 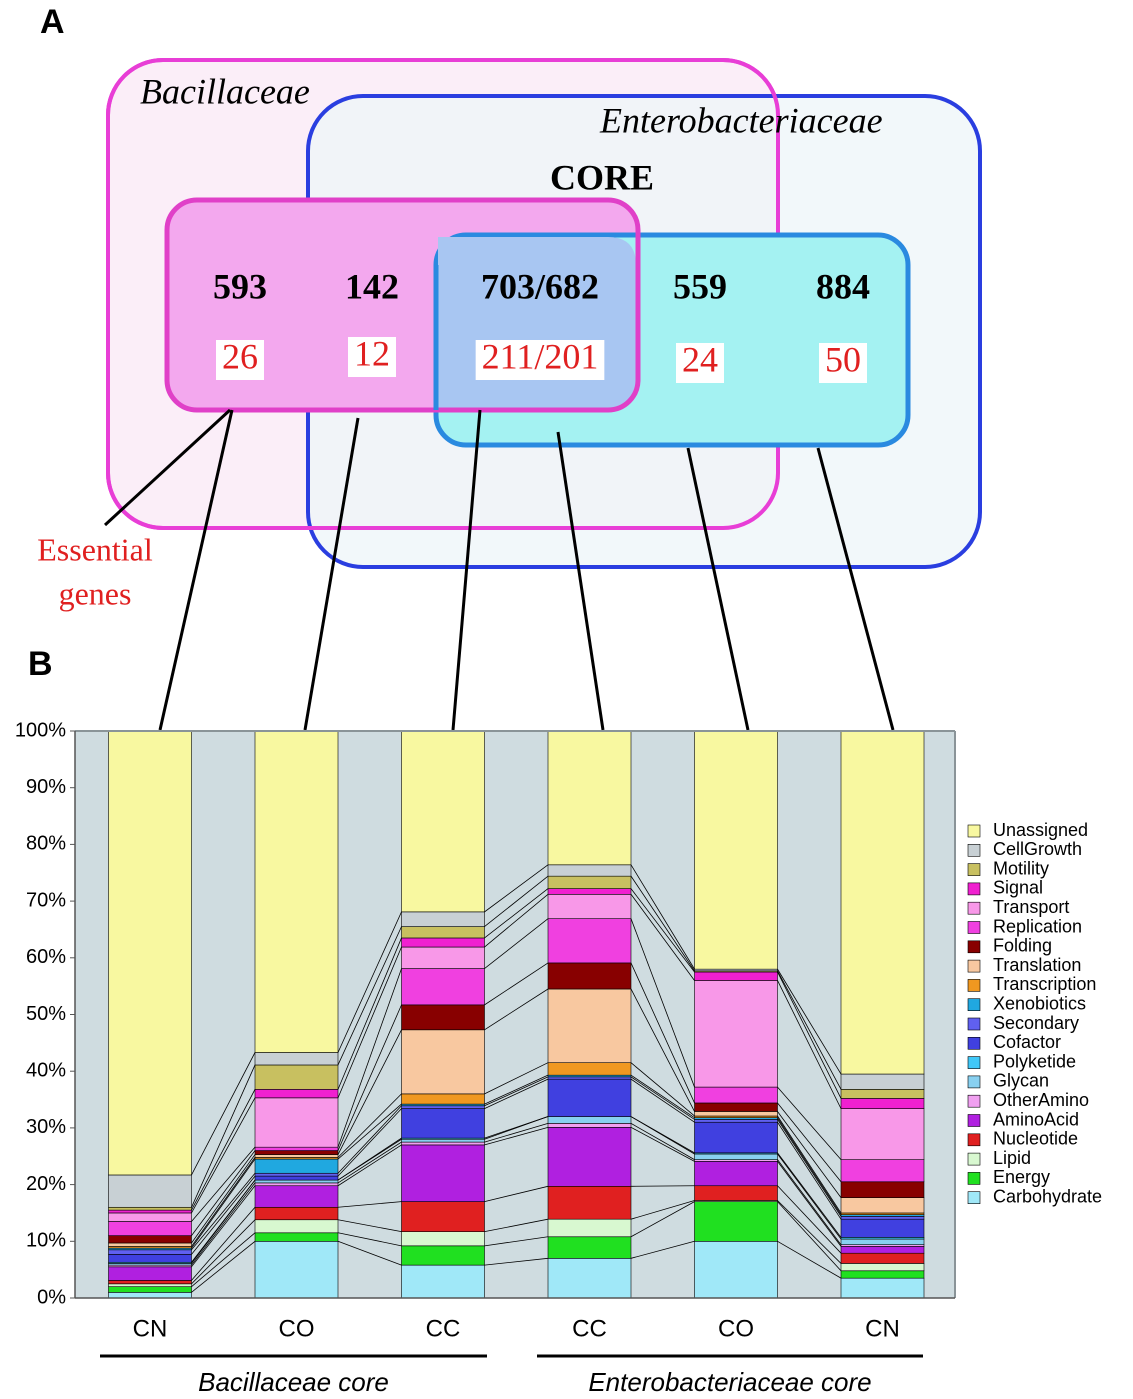 What do you see at coordinates (602, 177) in the screenshot?
I see `venn-core-label: CORE` at bounding box center [602, 177].